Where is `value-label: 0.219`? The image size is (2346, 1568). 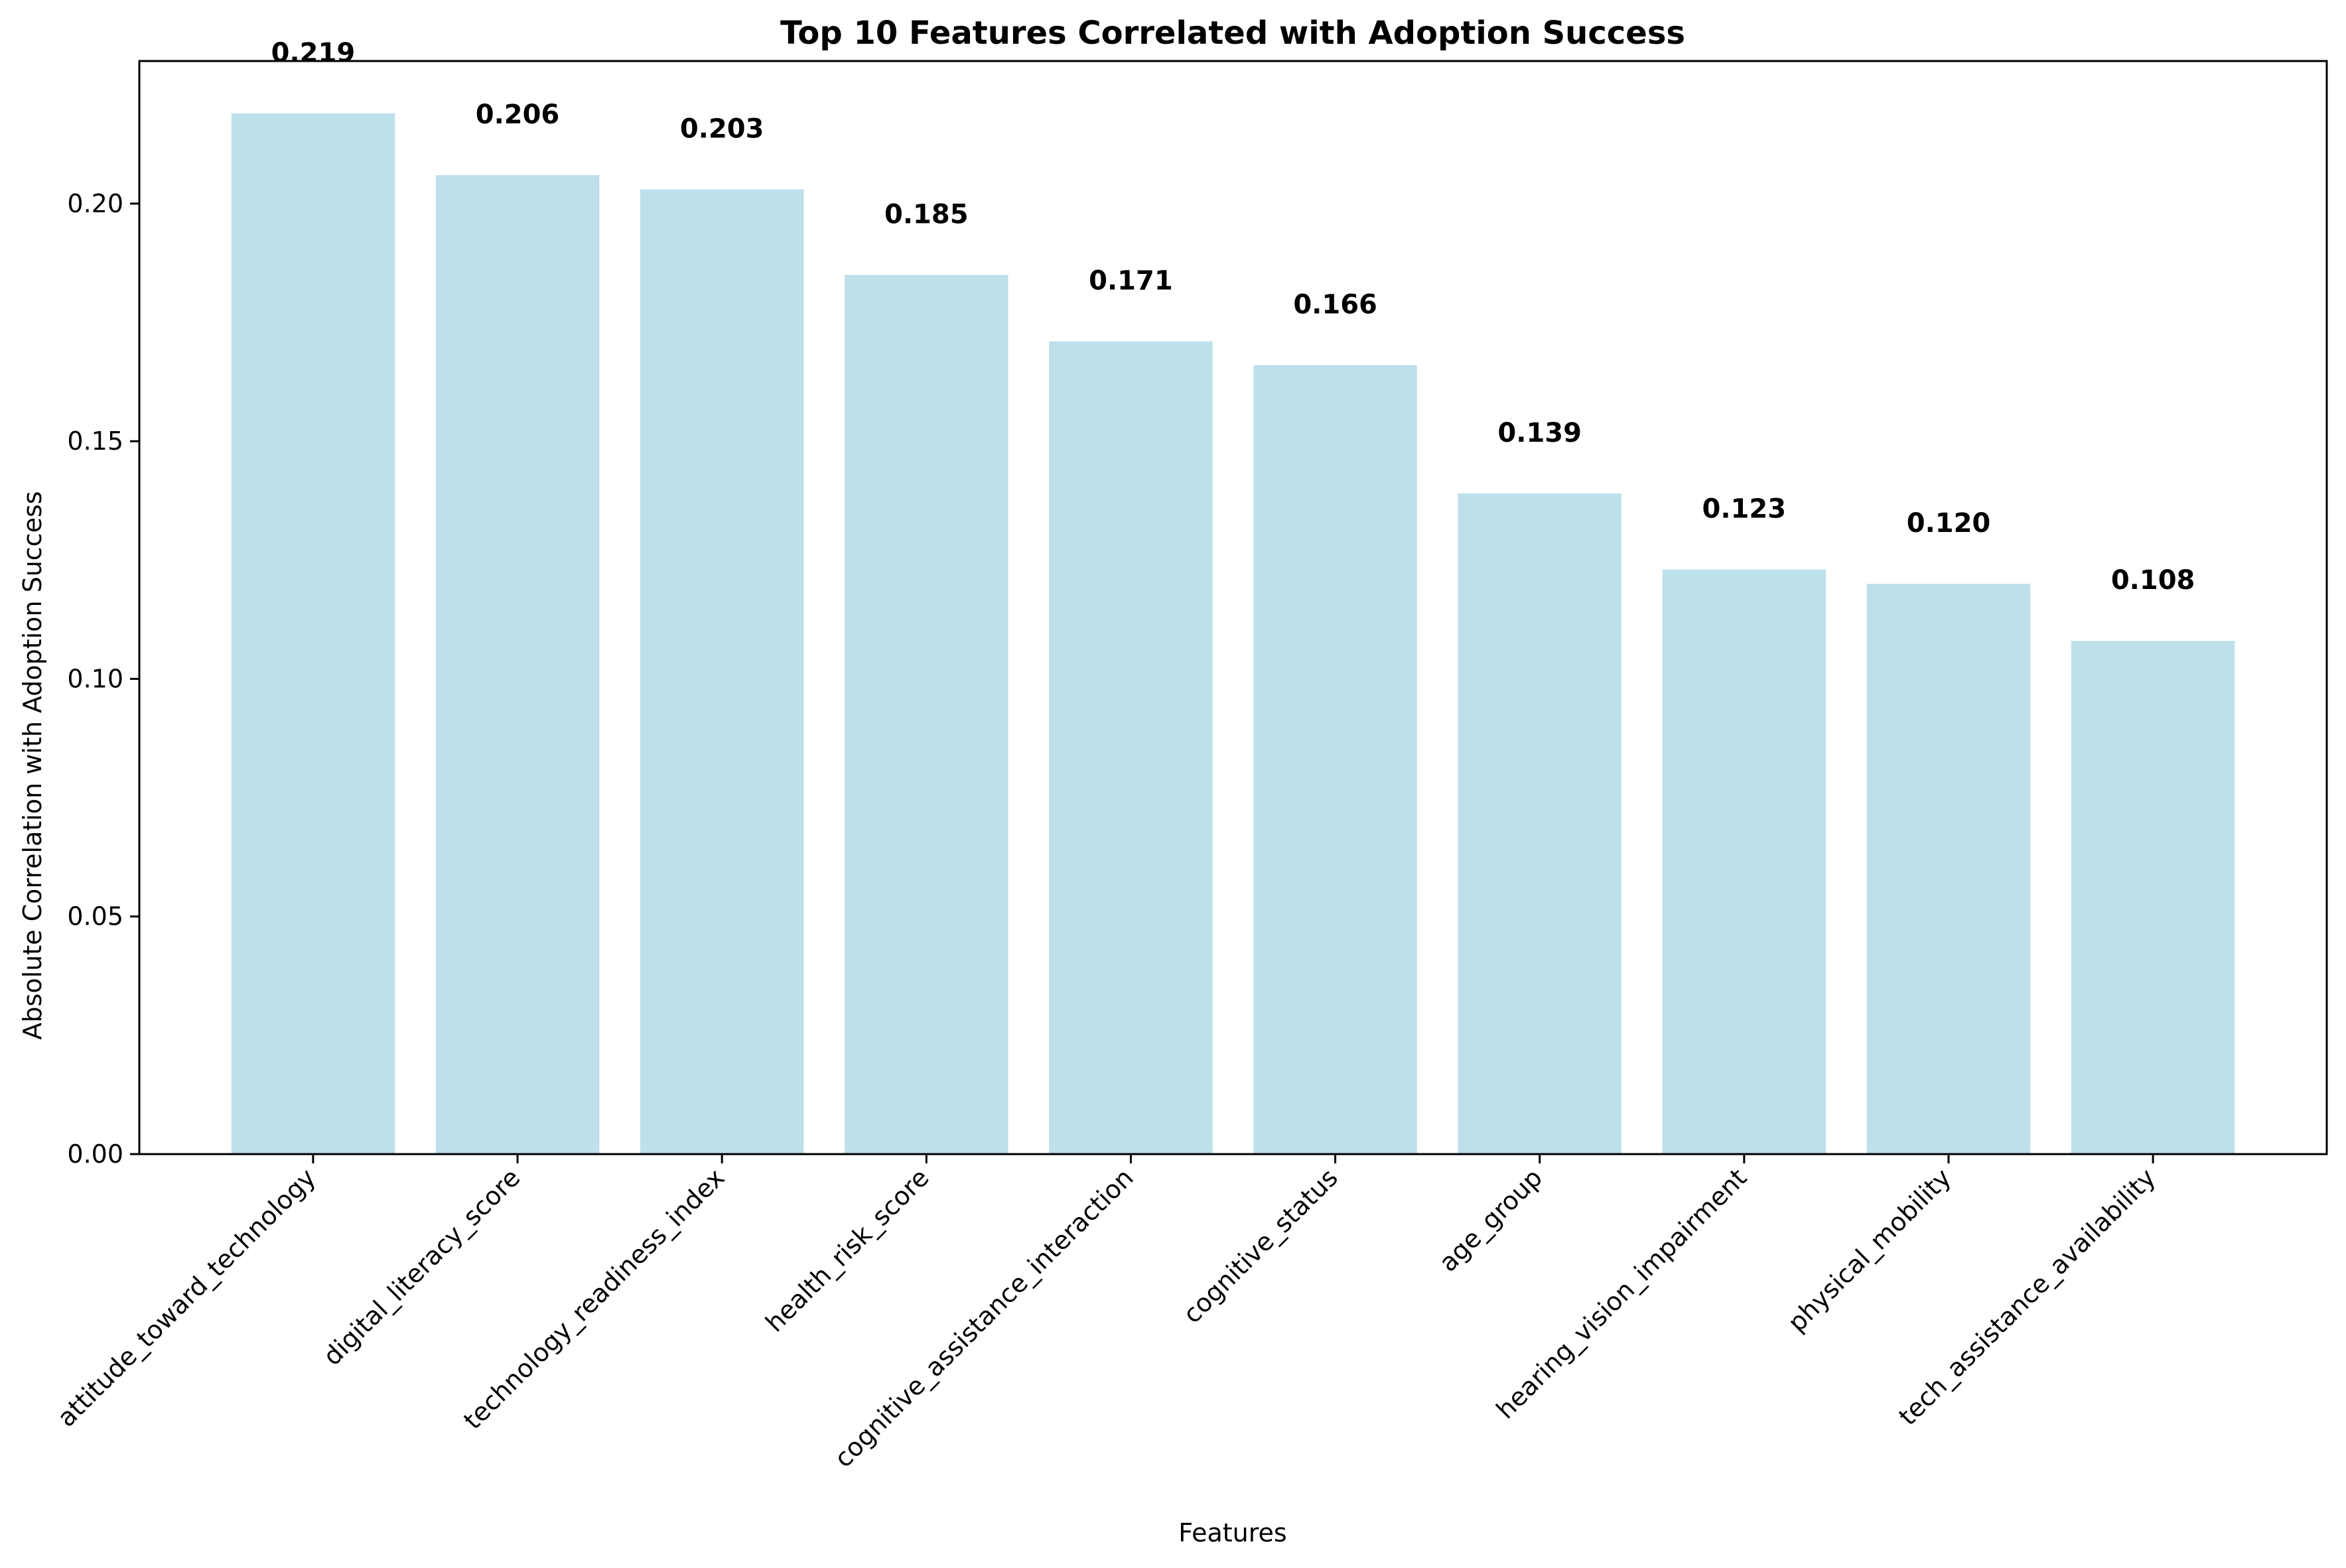 value-label: 0.219 is located at coordinates (313, 53).